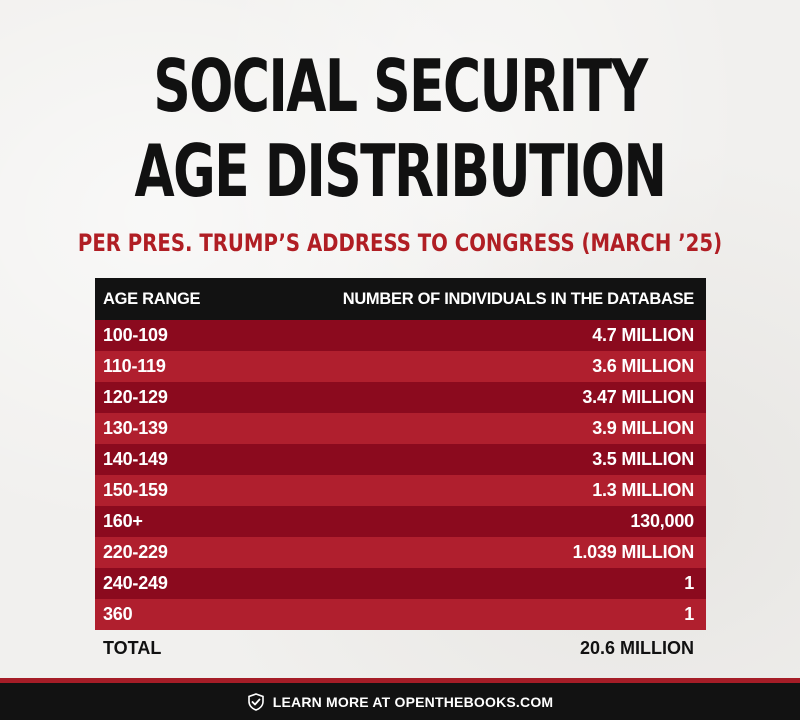  Describe the element at coordinates (413, 701) in the screenshot. I see `footer-link-text: LEARN MORE AT OPENTHEBOOKS.COM` at that location.